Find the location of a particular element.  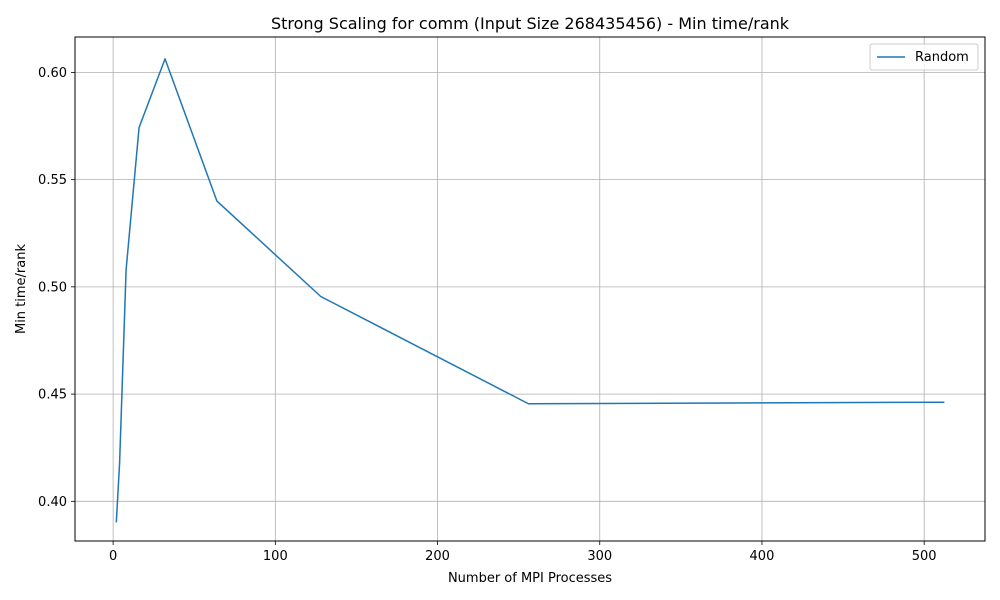

x-tick-label: 100 is located at coordinates (275, 556).